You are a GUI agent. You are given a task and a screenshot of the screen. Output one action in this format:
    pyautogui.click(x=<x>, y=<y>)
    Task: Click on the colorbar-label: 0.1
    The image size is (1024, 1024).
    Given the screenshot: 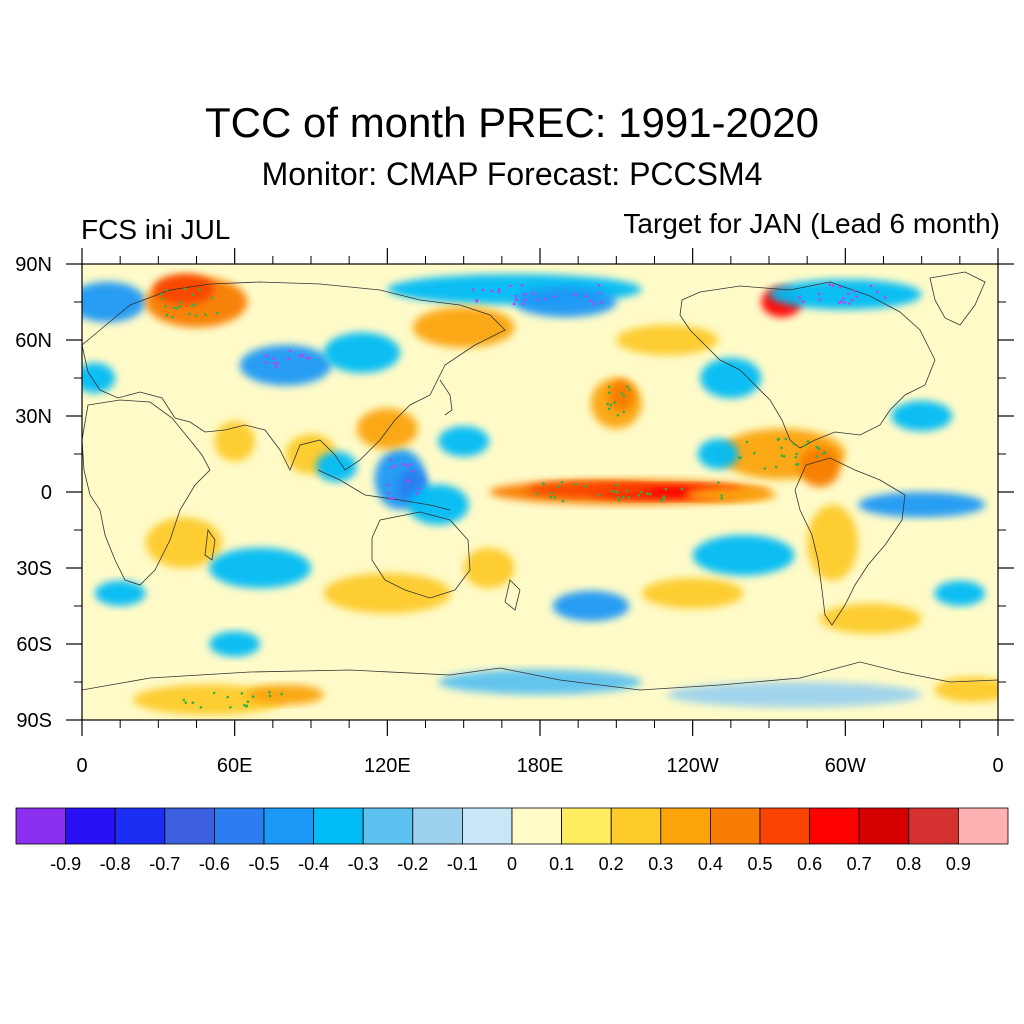 What is the action you would take?
    pyautogui.click(x=561, y=864)
    